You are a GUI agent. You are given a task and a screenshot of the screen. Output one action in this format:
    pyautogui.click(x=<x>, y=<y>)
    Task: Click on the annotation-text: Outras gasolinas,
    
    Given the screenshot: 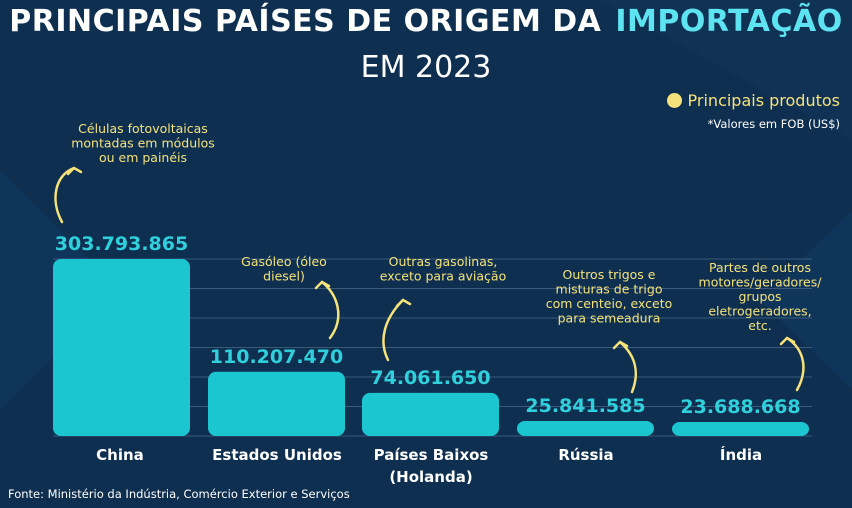 What is the action you would take?
    pyautogui.click(x=443, y=261)
    